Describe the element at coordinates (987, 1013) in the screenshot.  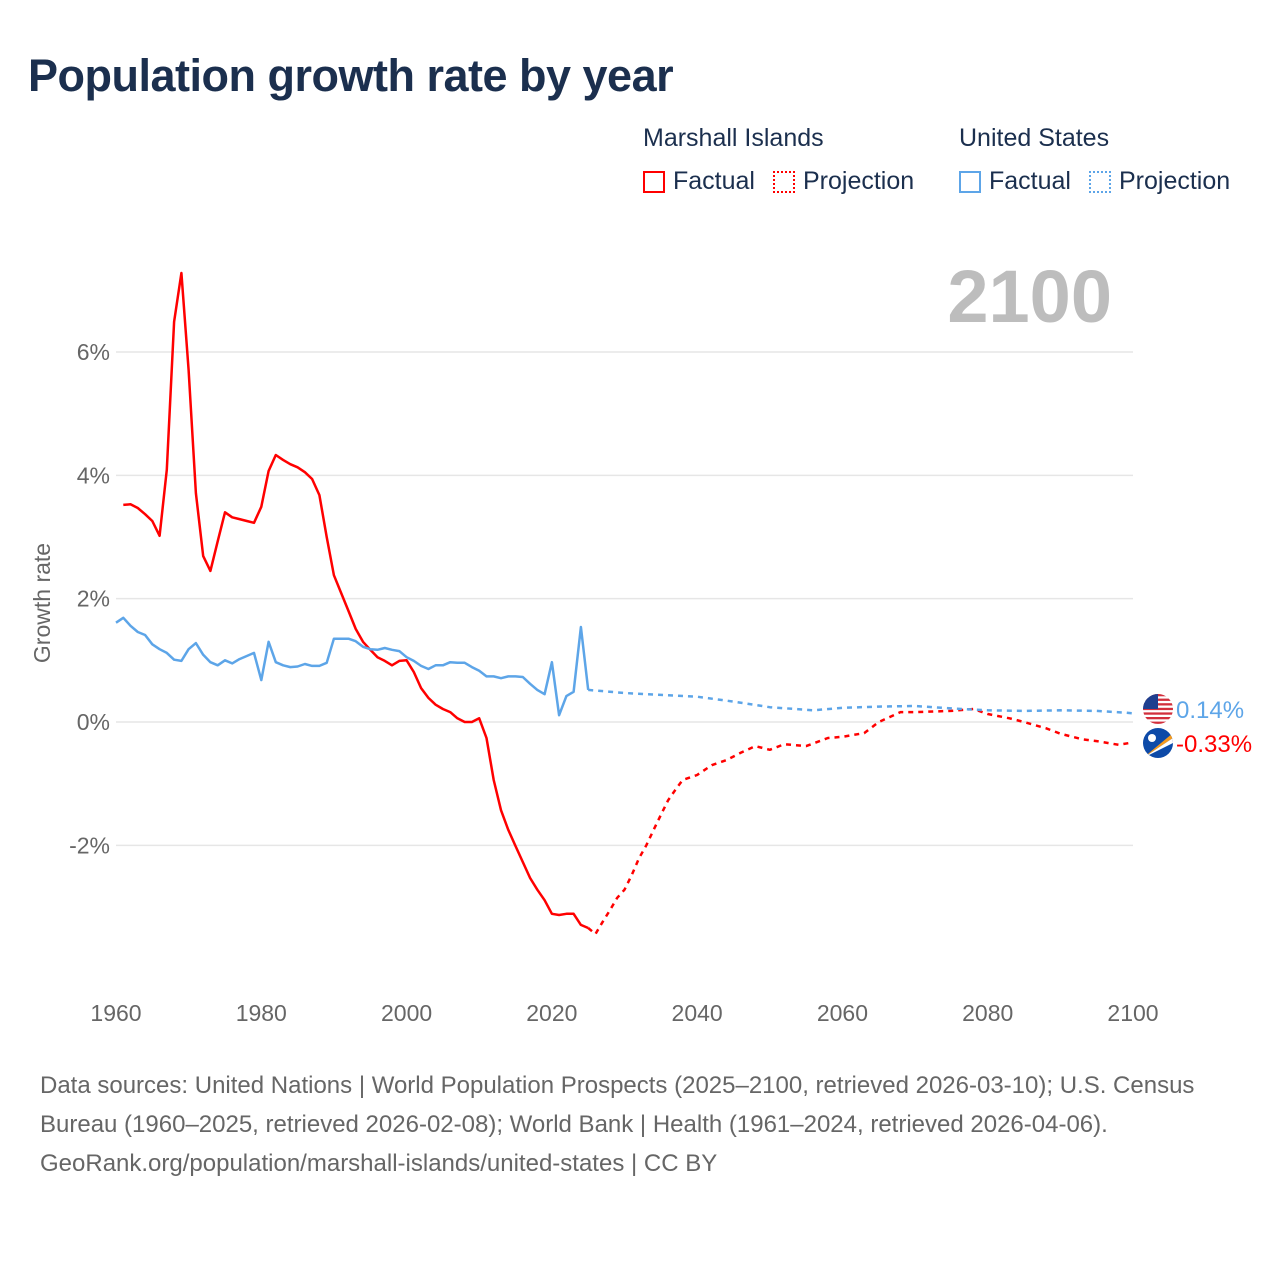
I see `x-tick-label: 2080` at that location.